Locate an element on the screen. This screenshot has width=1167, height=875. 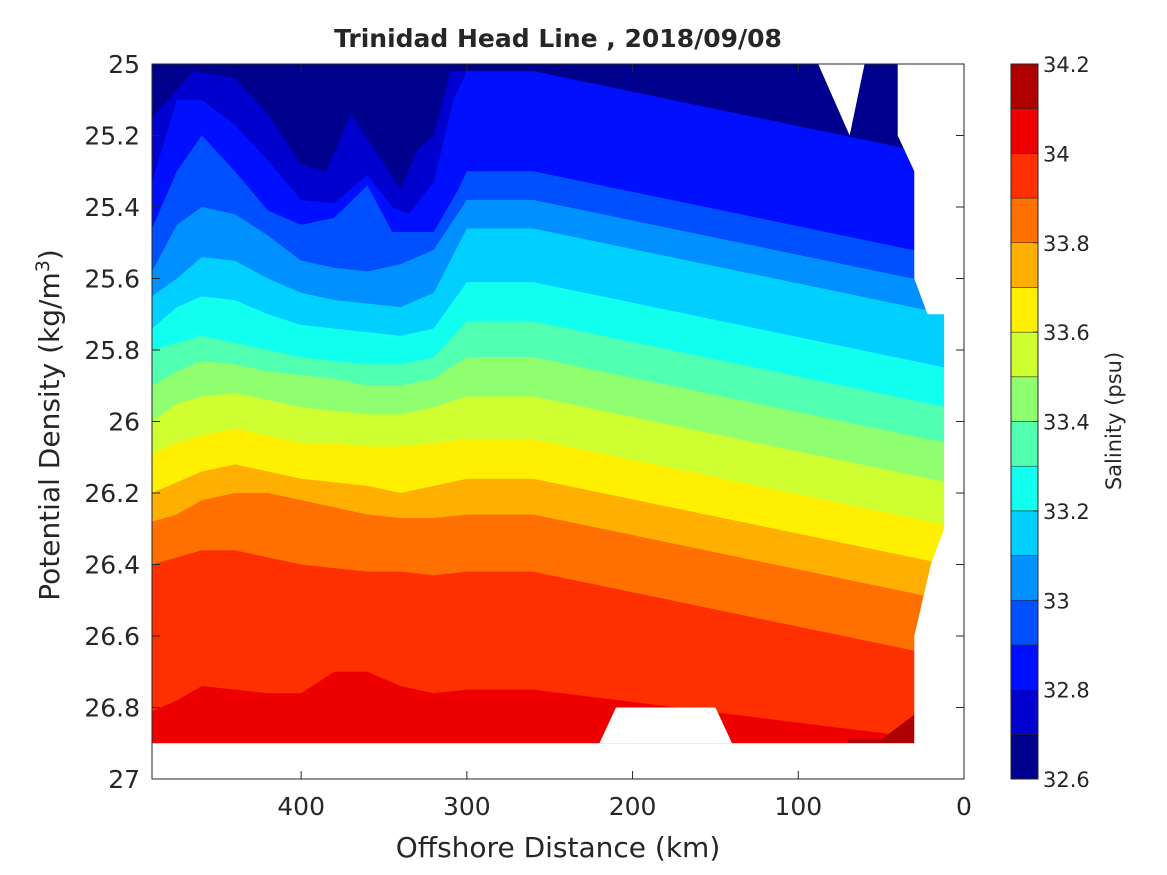
missing-data-mask-right is located at coordinates (930, 421).